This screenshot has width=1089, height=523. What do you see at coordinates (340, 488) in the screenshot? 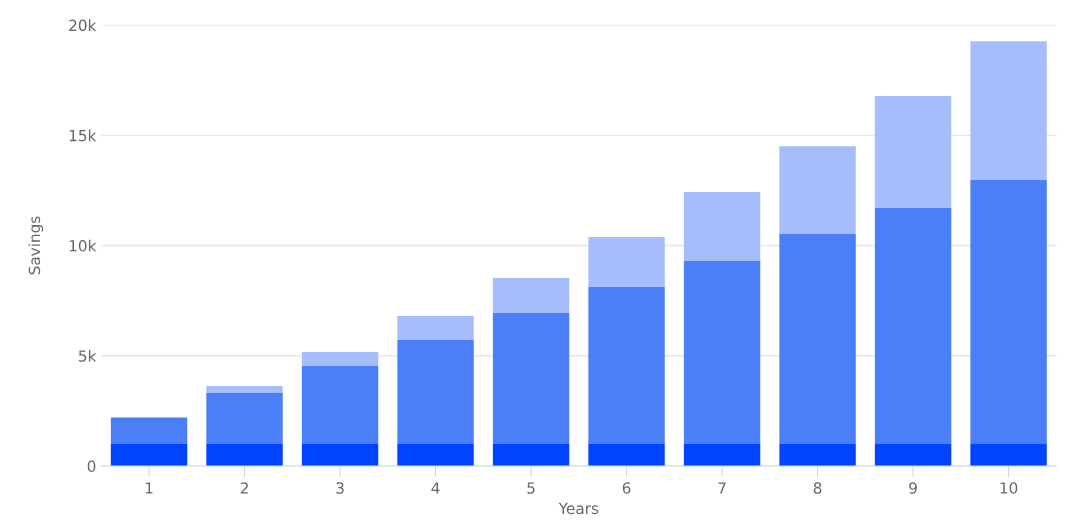
I see `x-tick-label: 3` at bounding box center [340, 488].